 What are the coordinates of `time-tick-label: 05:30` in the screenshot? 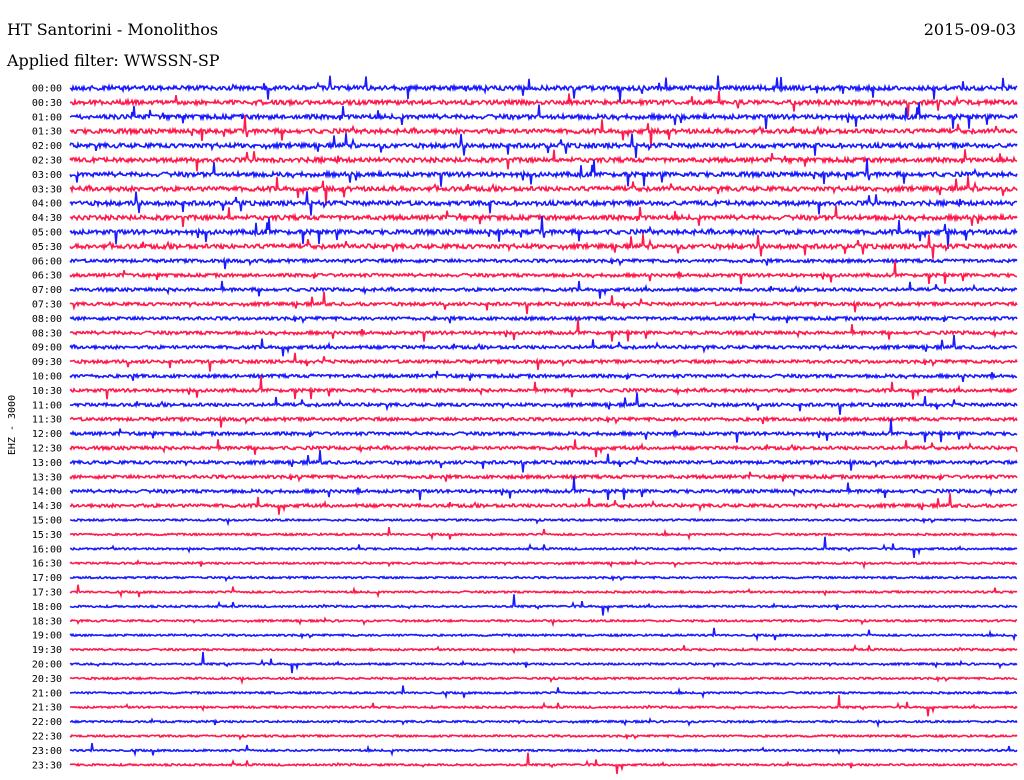 It's located at (47, 247).